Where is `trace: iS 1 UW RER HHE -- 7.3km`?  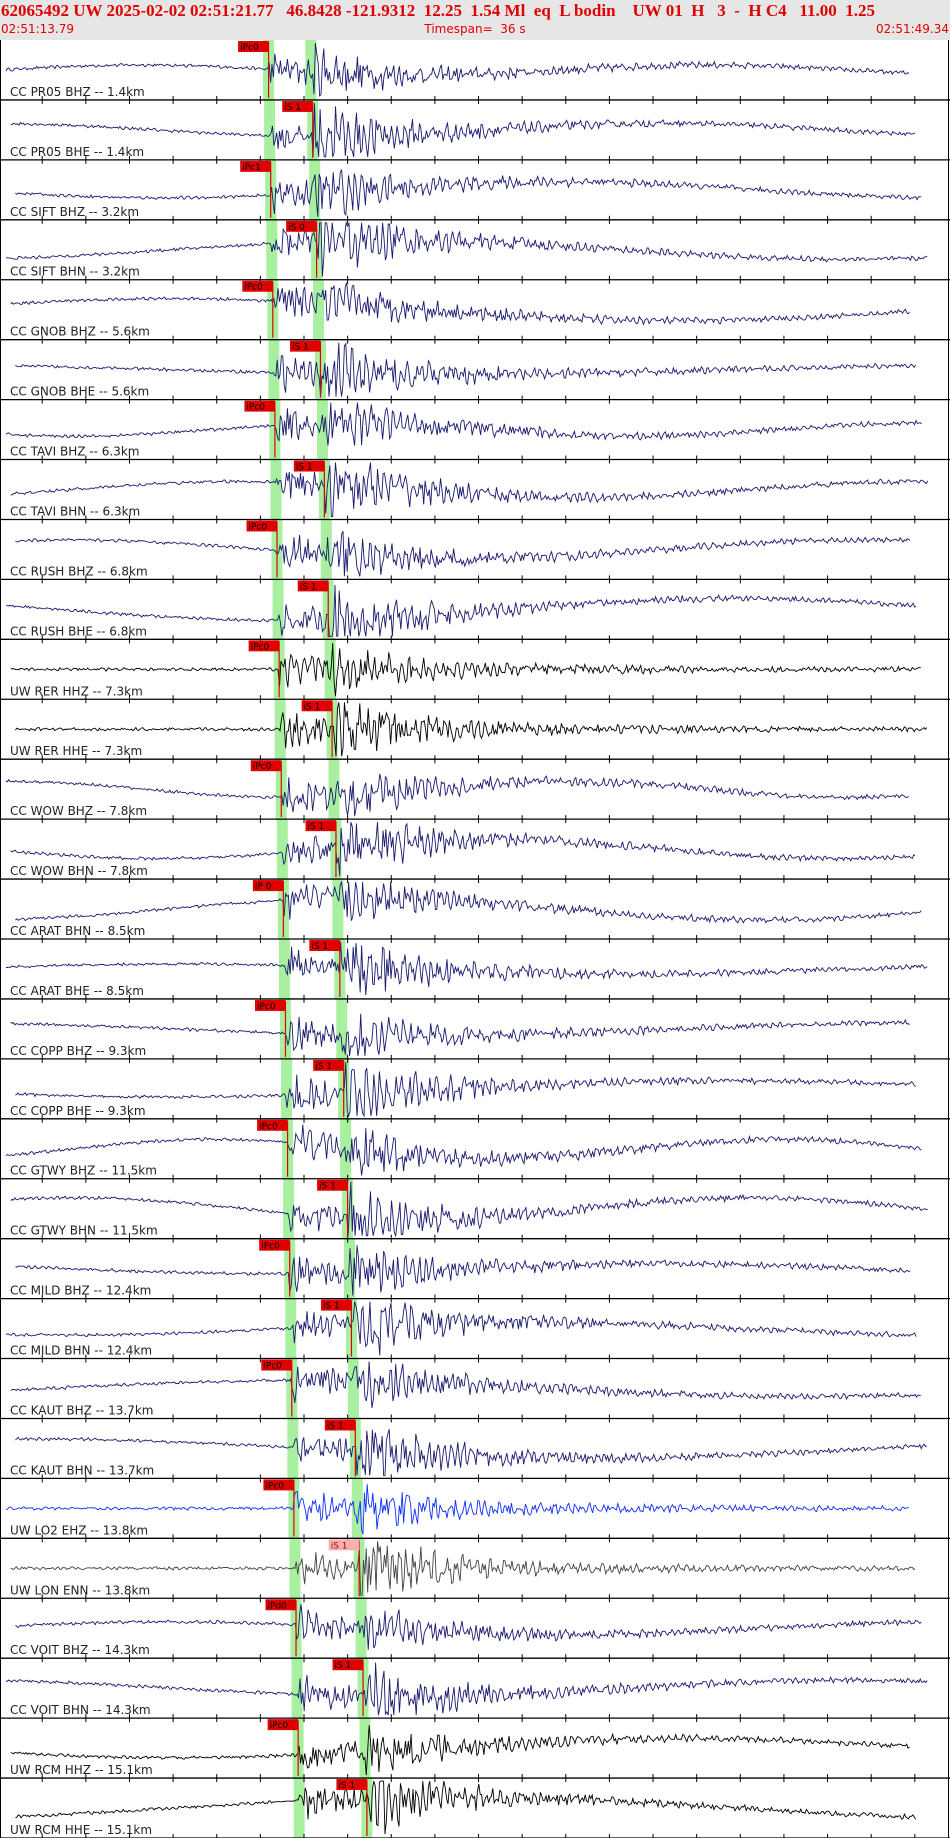 trace: iS 1 UW RER HHE -- 7.3km is located at coordinates (475, 732).